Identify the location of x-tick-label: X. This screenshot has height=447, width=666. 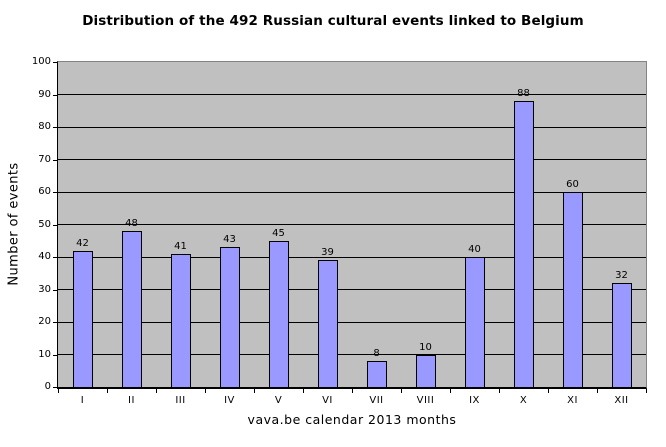
(523, 400).